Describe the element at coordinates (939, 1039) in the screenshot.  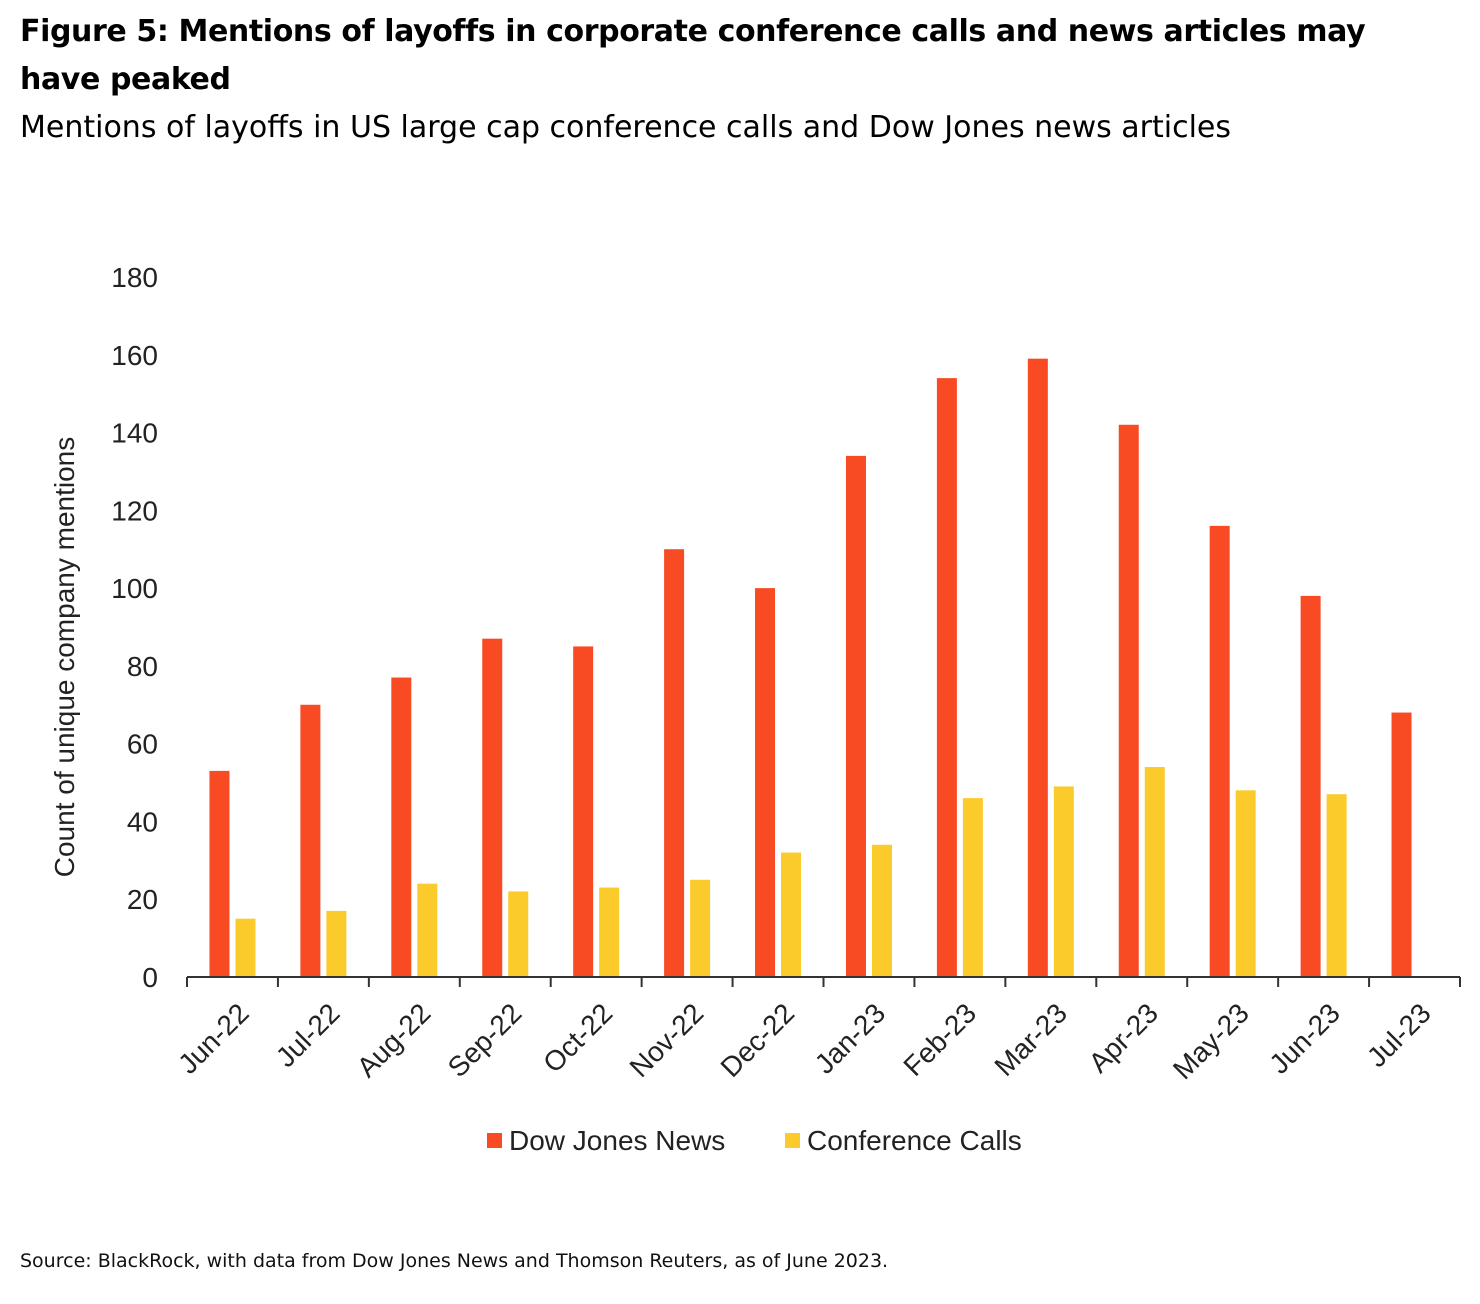
I see `x-tick-label: Feb-23` at that location.